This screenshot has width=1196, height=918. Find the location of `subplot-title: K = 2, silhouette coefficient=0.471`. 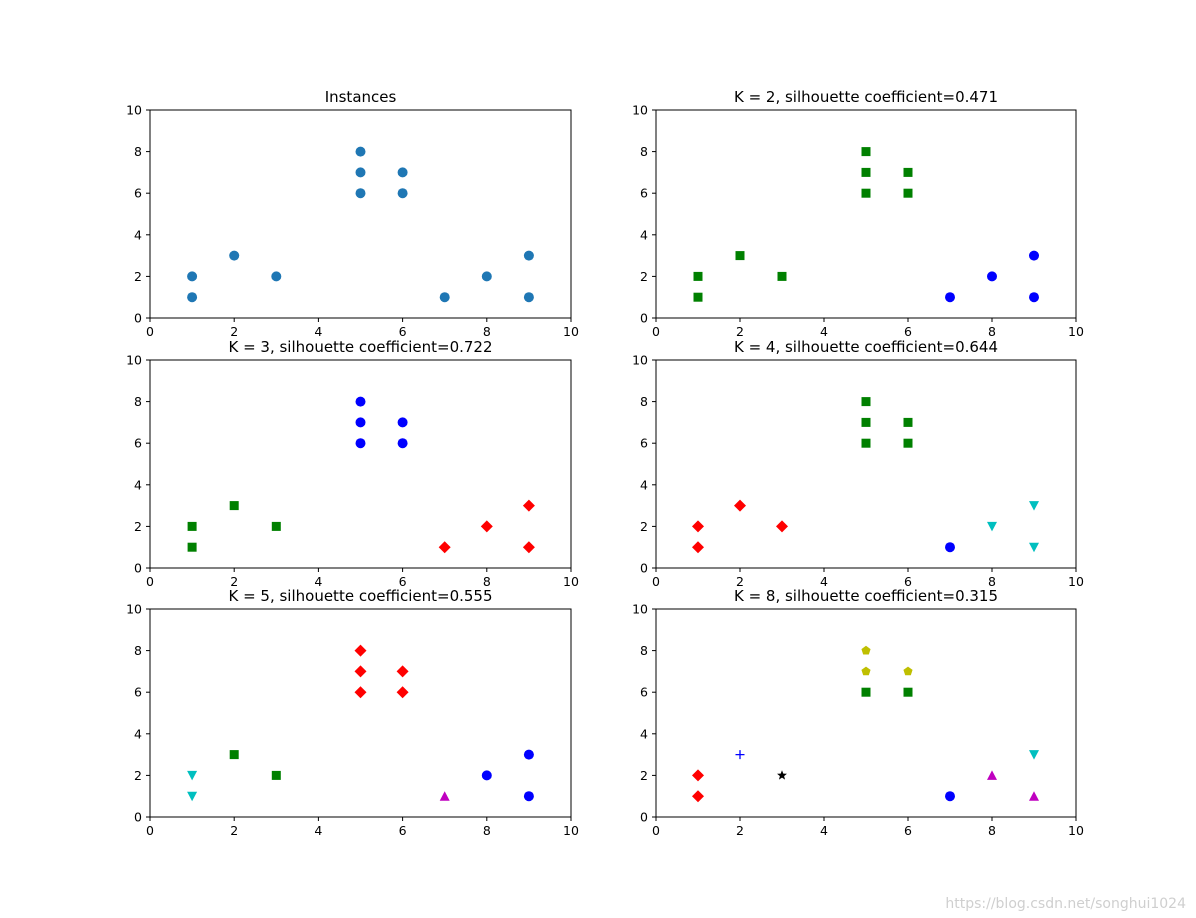

subplot-title: K = 2, silhouette coefficient=0.471 is located at coordinates (866, 97).